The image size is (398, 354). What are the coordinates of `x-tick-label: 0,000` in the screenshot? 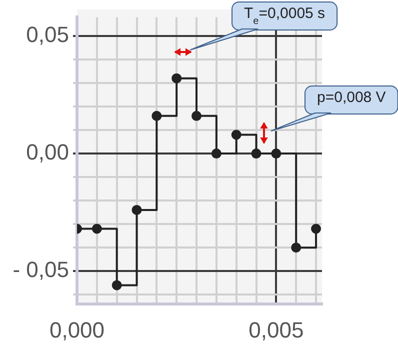 It's located at (77, 329).